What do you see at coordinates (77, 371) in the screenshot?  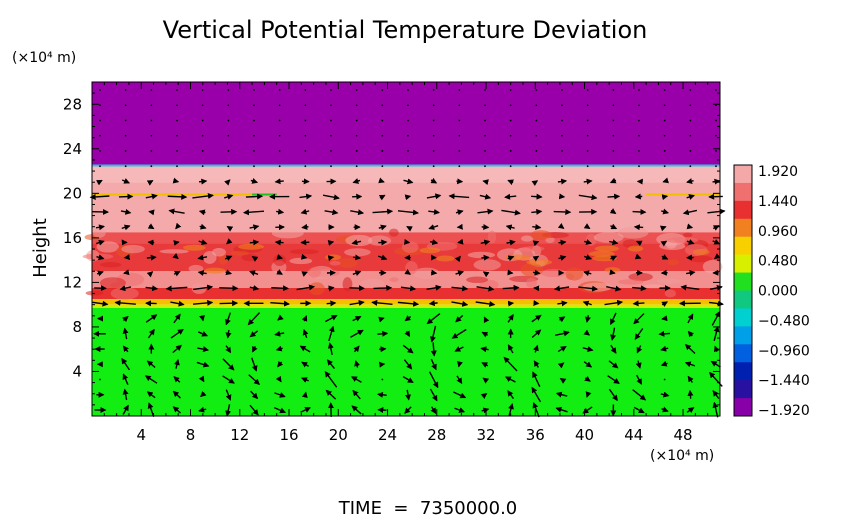 I see `y-tick-label: 4` at bounding box center [77, 371].